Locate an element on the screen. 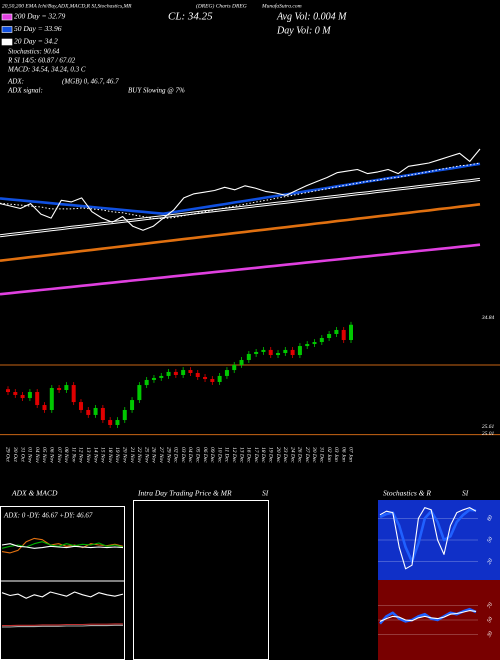 This screenshot has height=660, width=500. note: (MGB) 0, 46.7, 46.7 is located at coordinates (90, 82).